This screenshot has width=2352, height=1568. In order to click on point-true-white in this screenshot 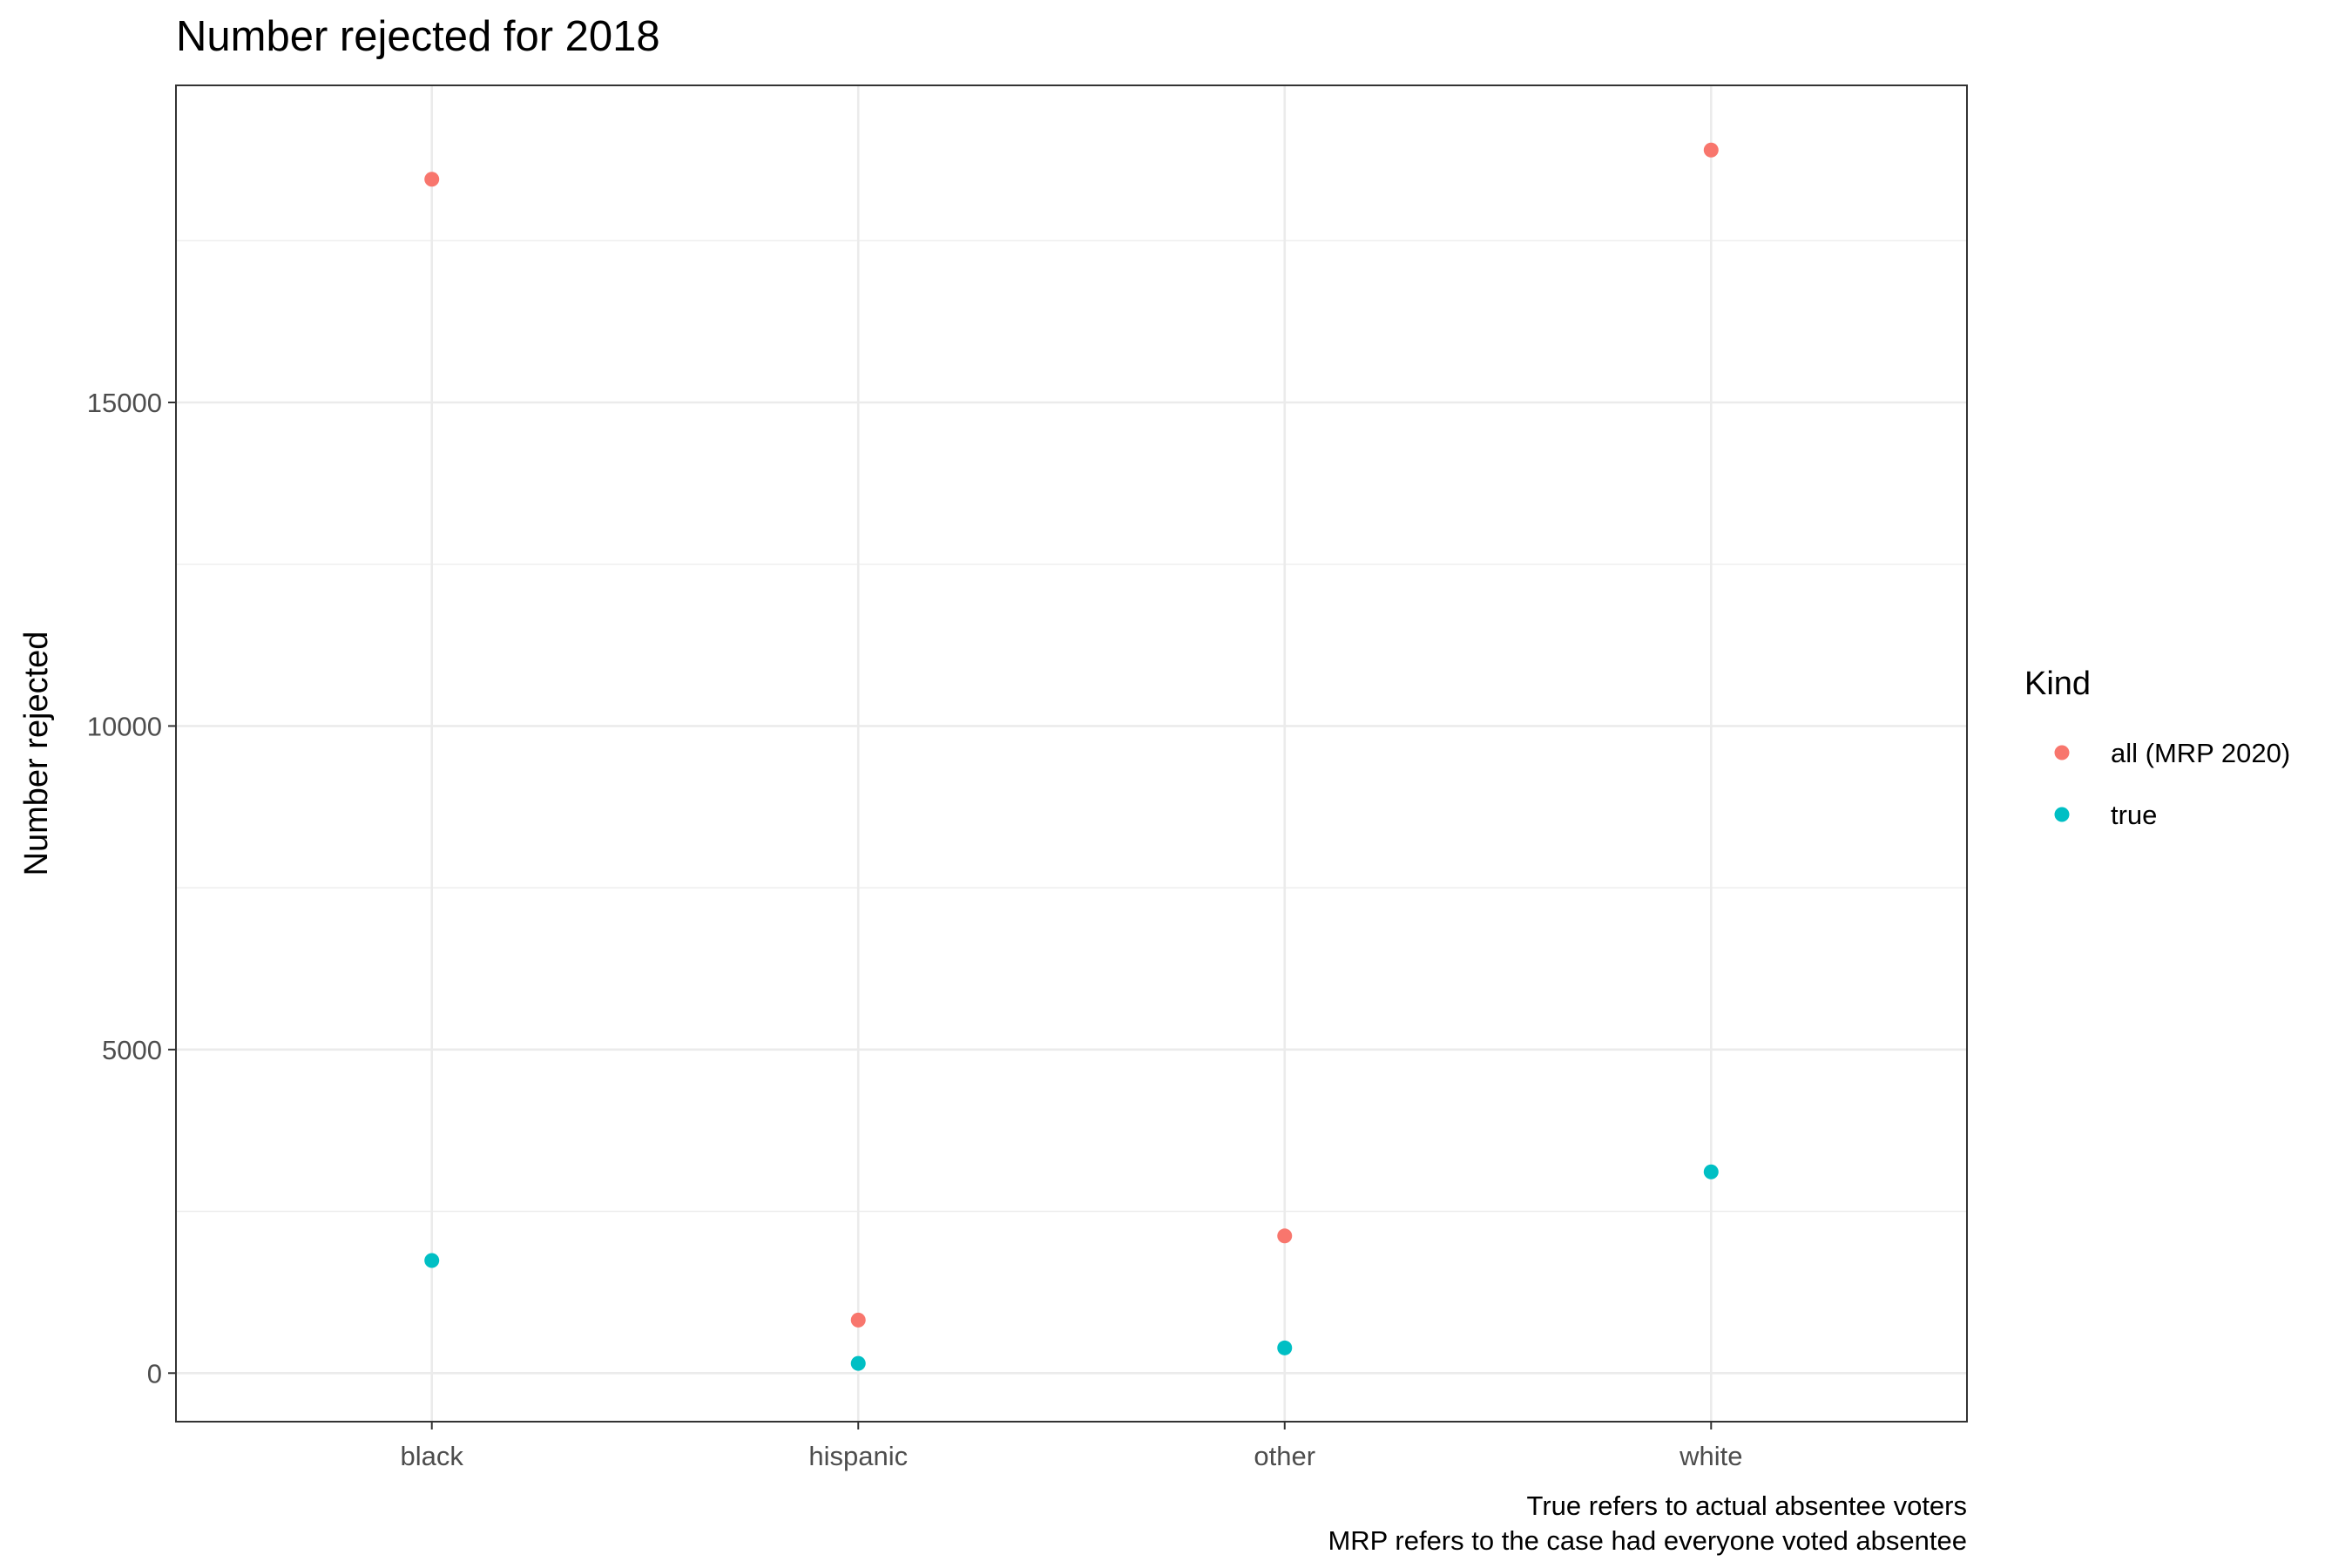, I will do `click(1711, 1172)`.